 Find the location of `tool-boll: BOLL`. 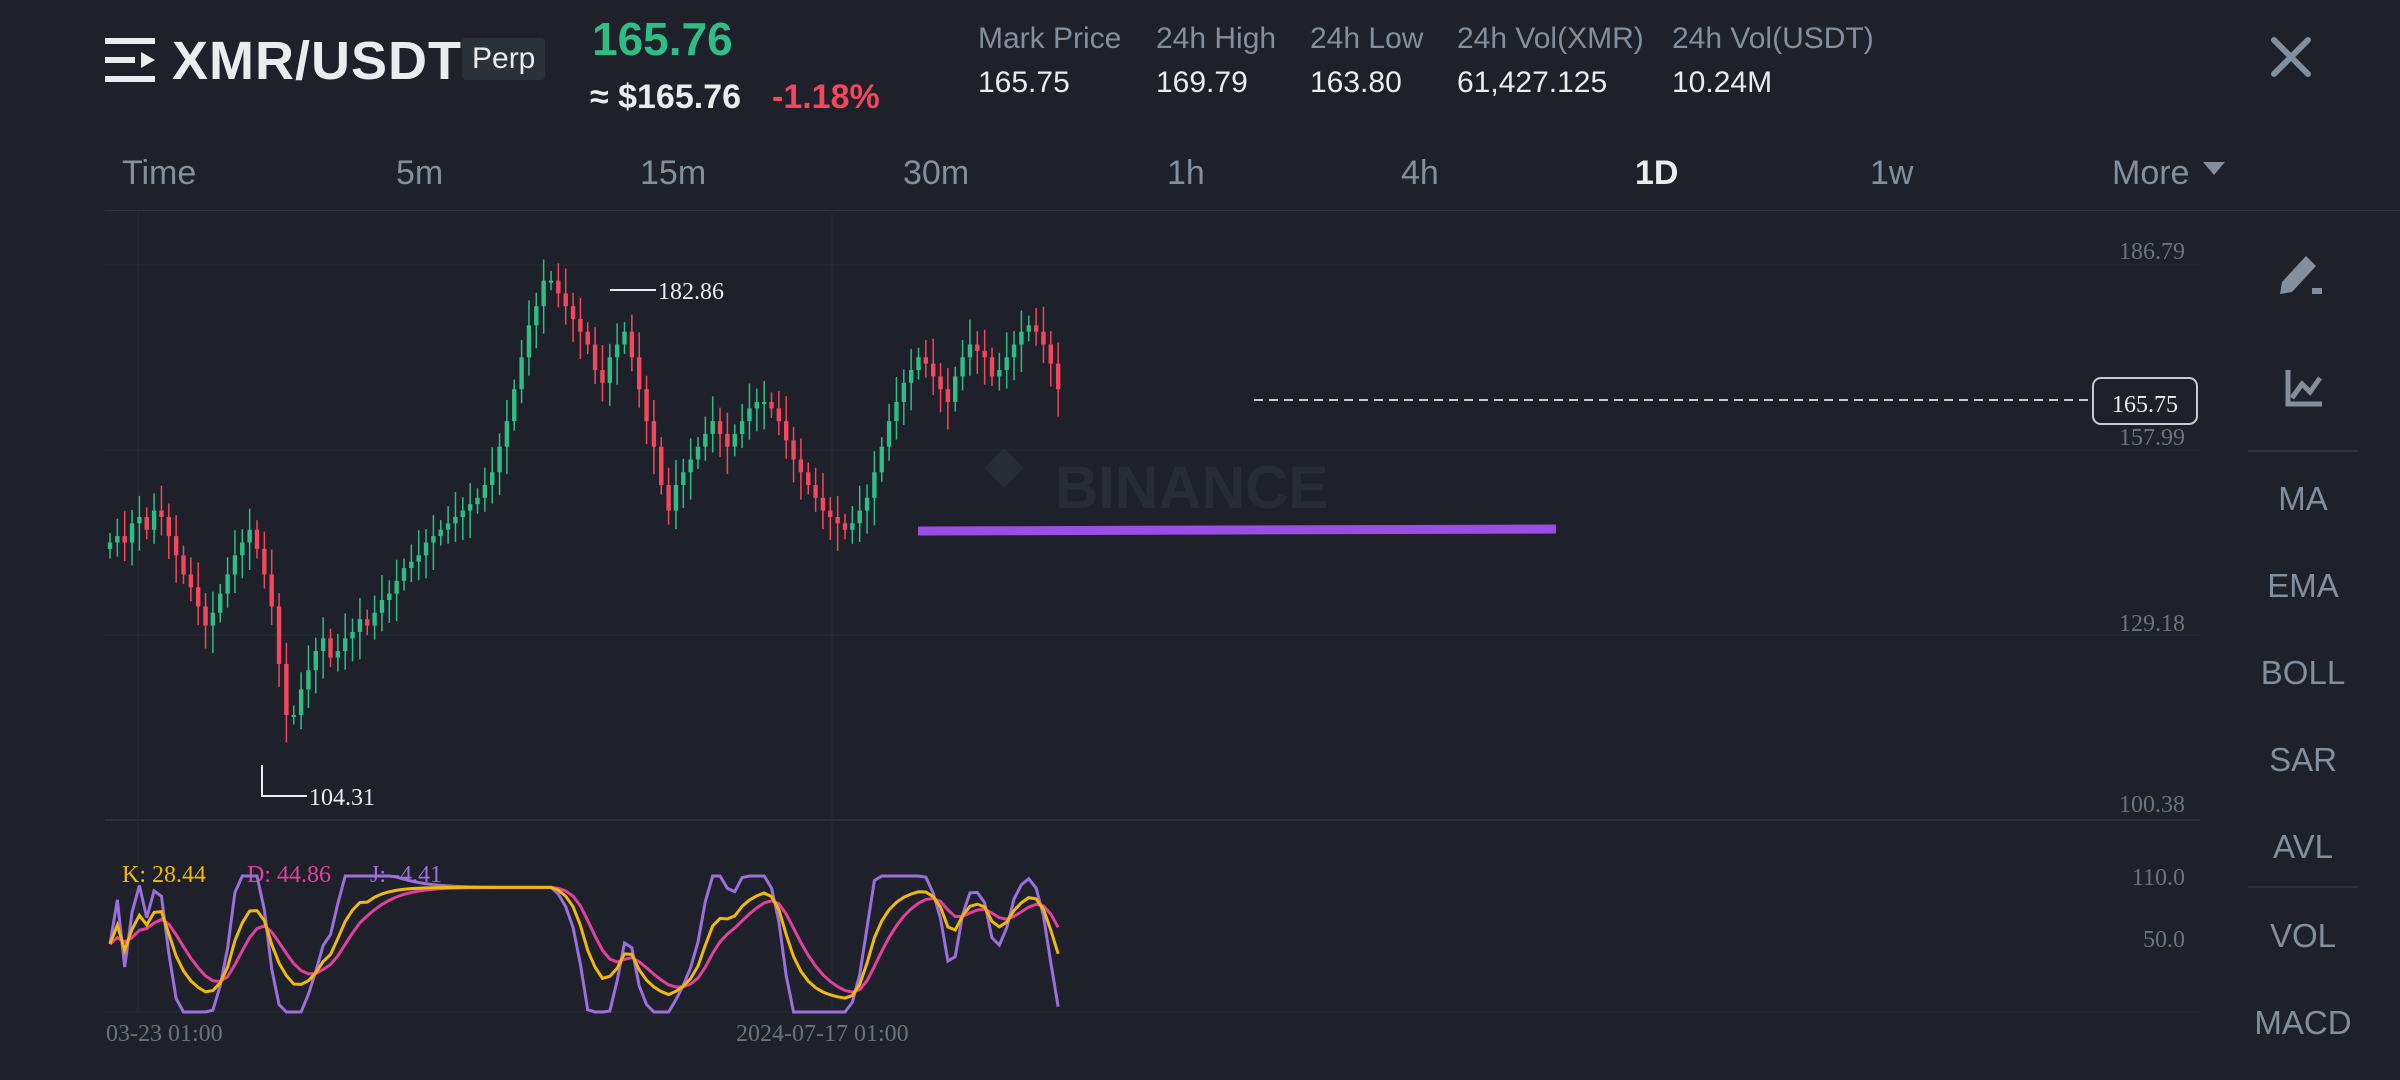

tool-boll: BOLL is located at coordinates (2303, 672).